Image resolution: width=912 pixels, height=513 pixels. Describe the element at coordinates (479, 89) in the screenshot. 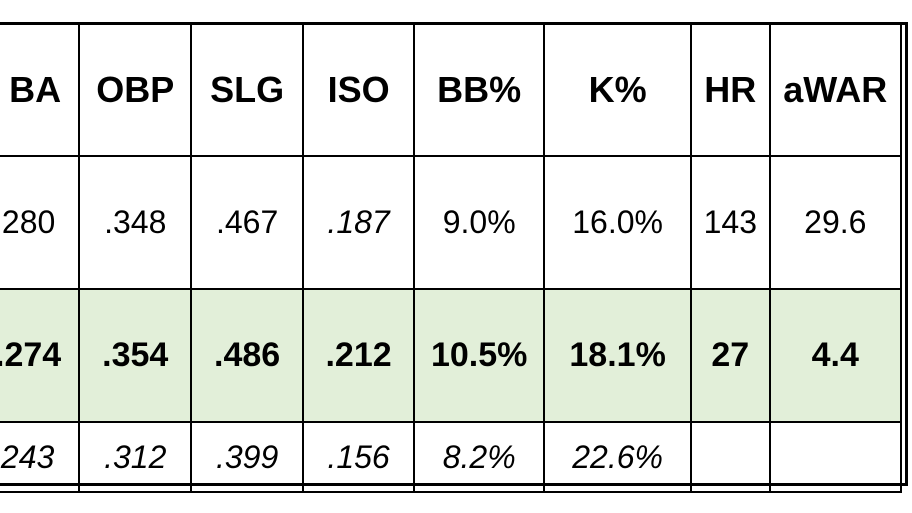

I see `header-bb-pct: BB%` at that location.